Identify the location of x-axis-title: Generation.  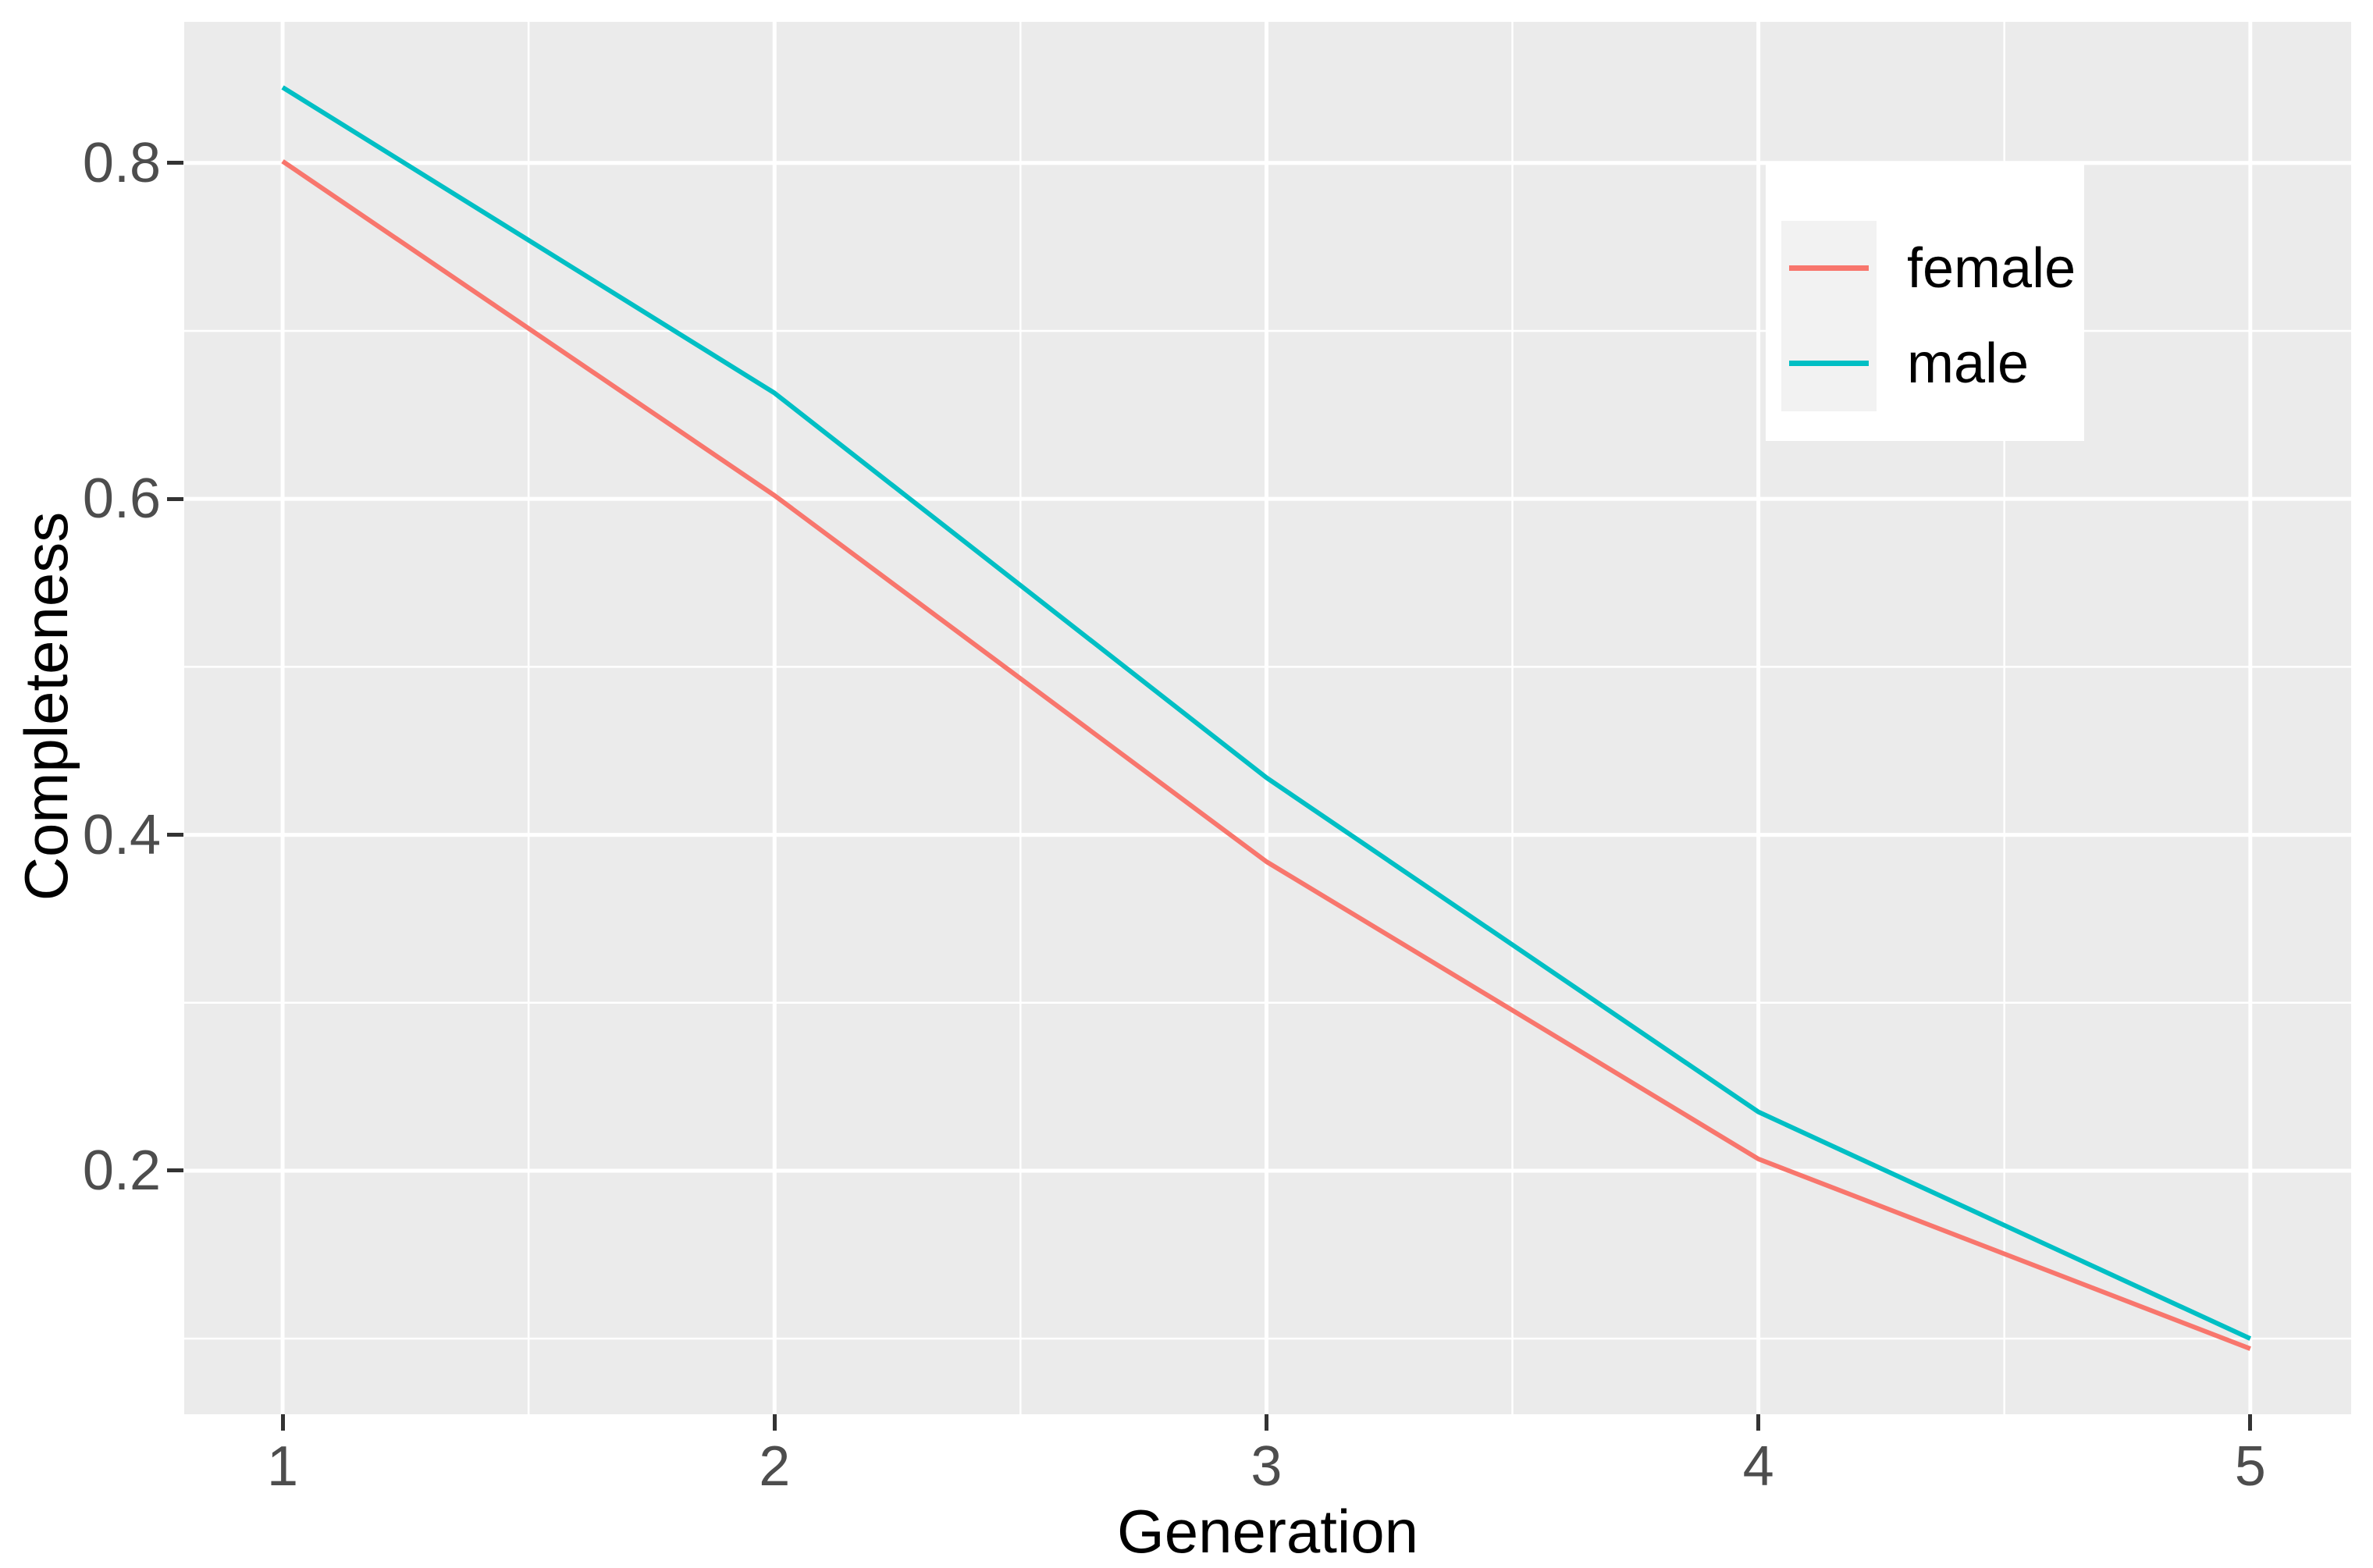
(1267, 1531).